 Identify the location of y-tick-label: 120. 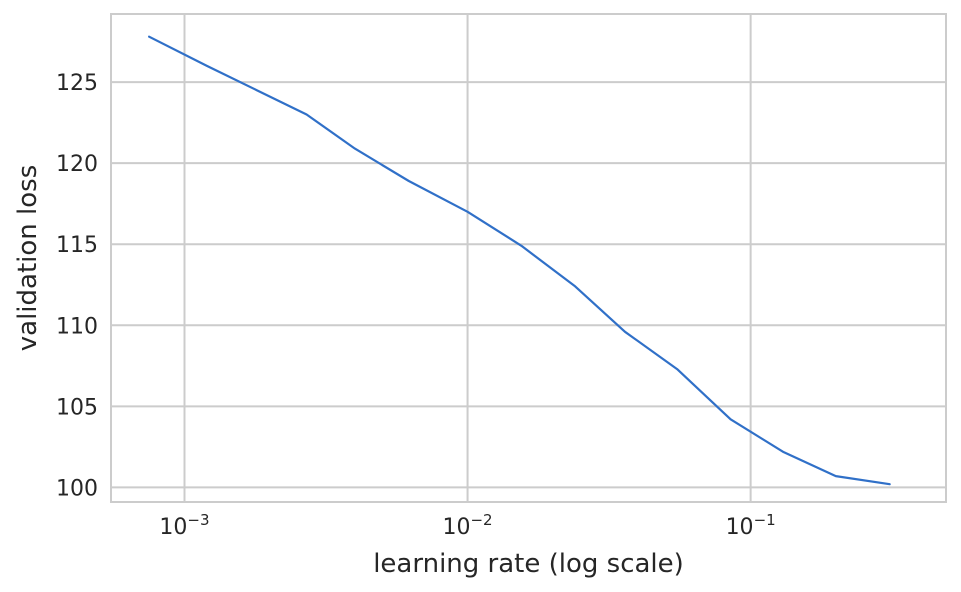
(77, 164).